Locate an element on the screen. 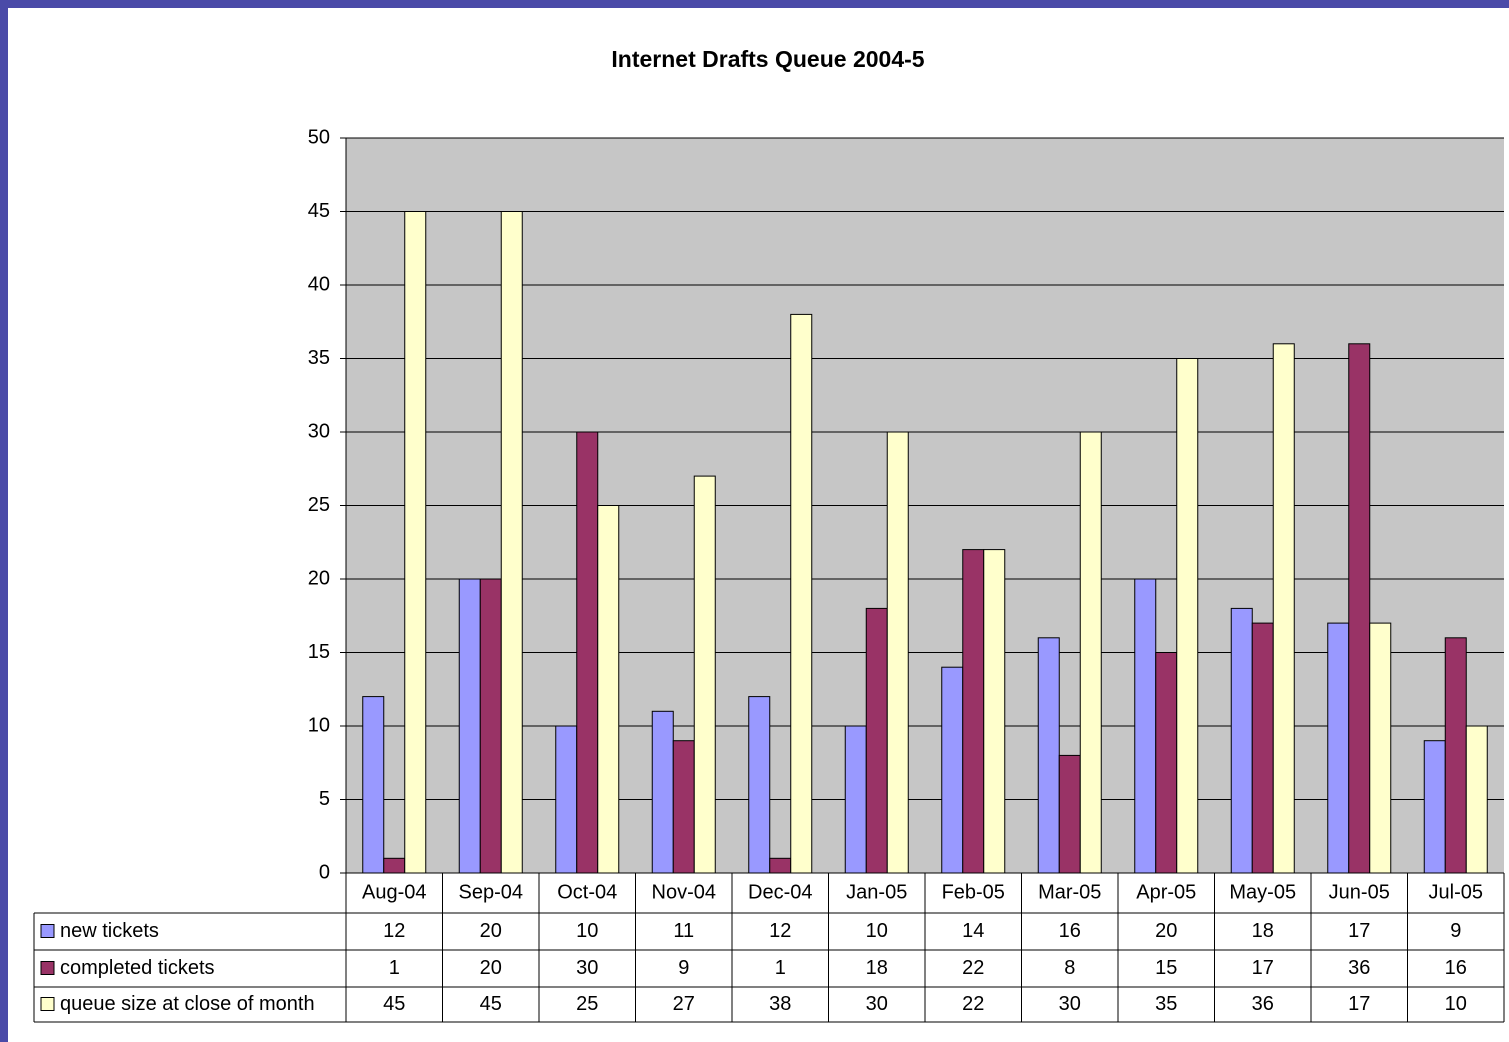 The image size is (1509, 1042). x-tick-label: Nov-04 is located at coordinates (684, 892).